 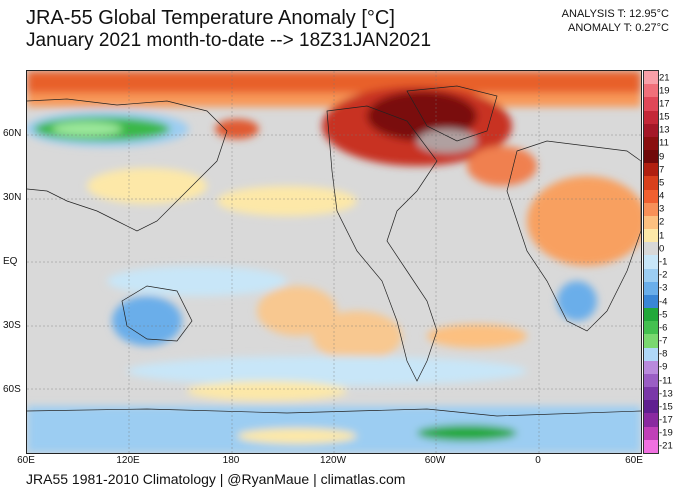 I want to click on colorbar-tick-label: -17, so click(x=666, y=420).